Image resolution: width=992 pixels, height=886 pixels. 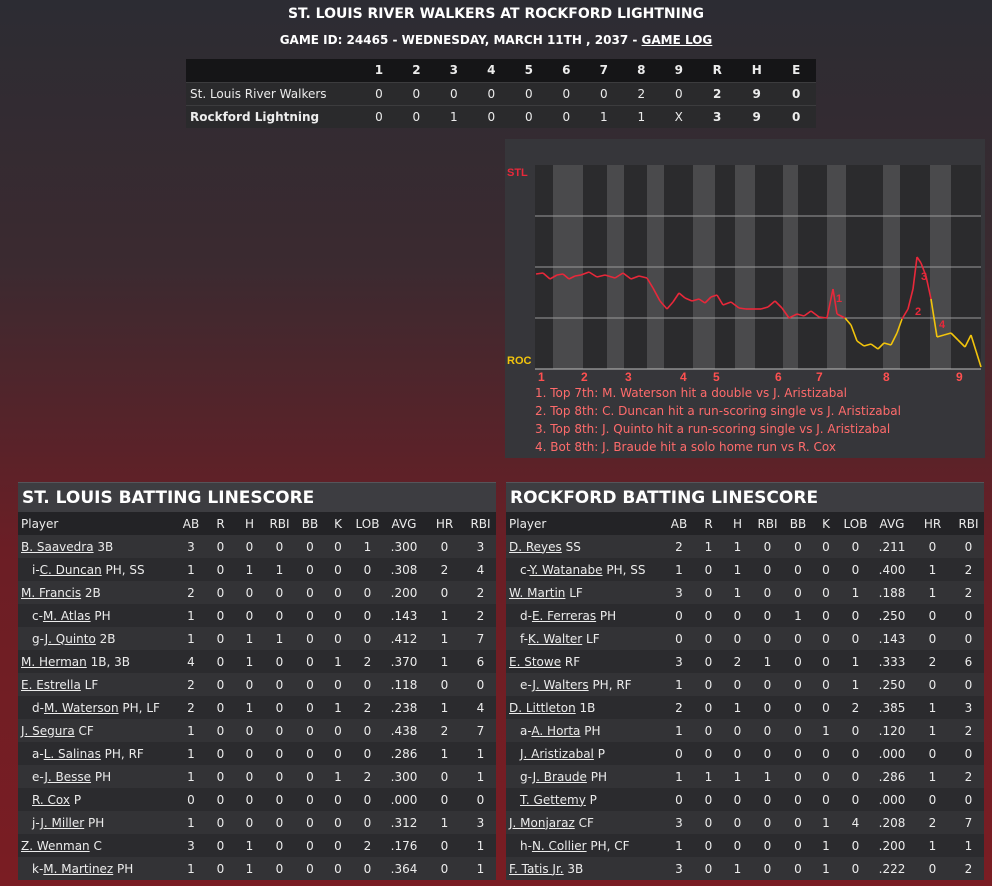 What do you see at coordinates (559, 776) in the screenshot?
I see `player-link: J. Braude` at bounding box center [559, 776].